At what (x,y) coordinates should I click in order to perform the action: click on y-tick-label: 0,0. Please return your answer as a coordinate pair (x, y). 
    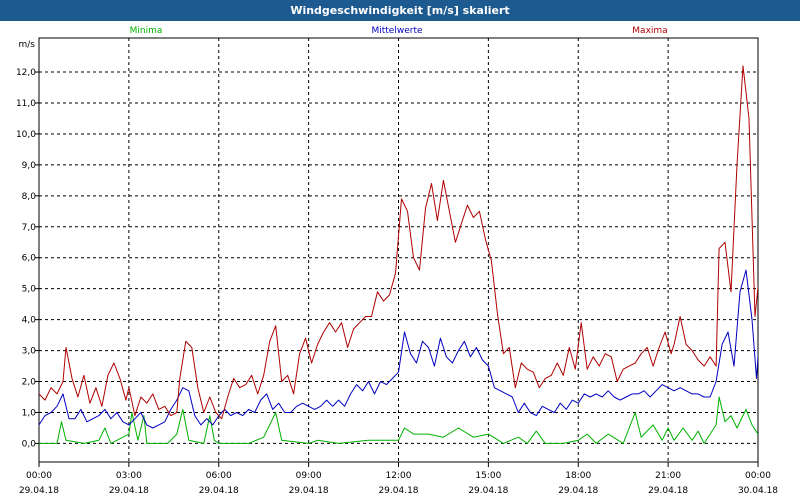
    Looking at the image, I should click on (29, 444).